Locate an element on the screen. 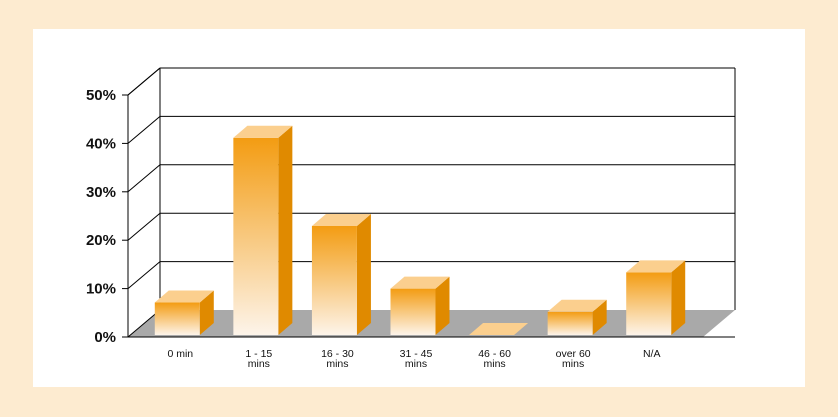 The width and height of the screenshot is (838, 417). x-tick-label: N/A is located at coordinates (652, 354).